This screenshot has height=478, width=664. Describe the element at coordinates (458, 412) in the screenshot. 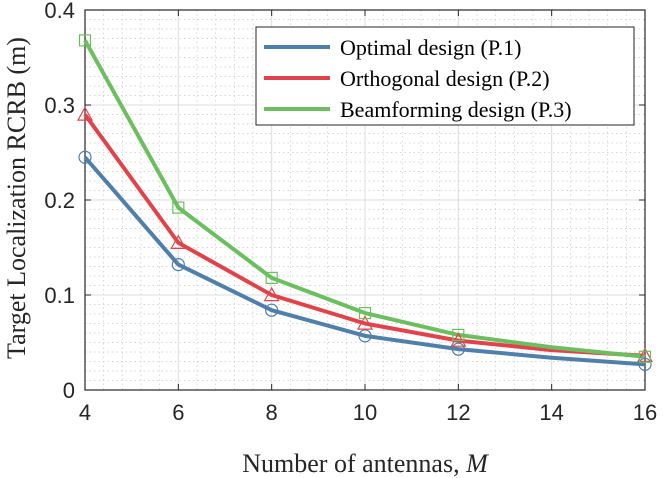

I see `x-tick-label: 12` at that location.